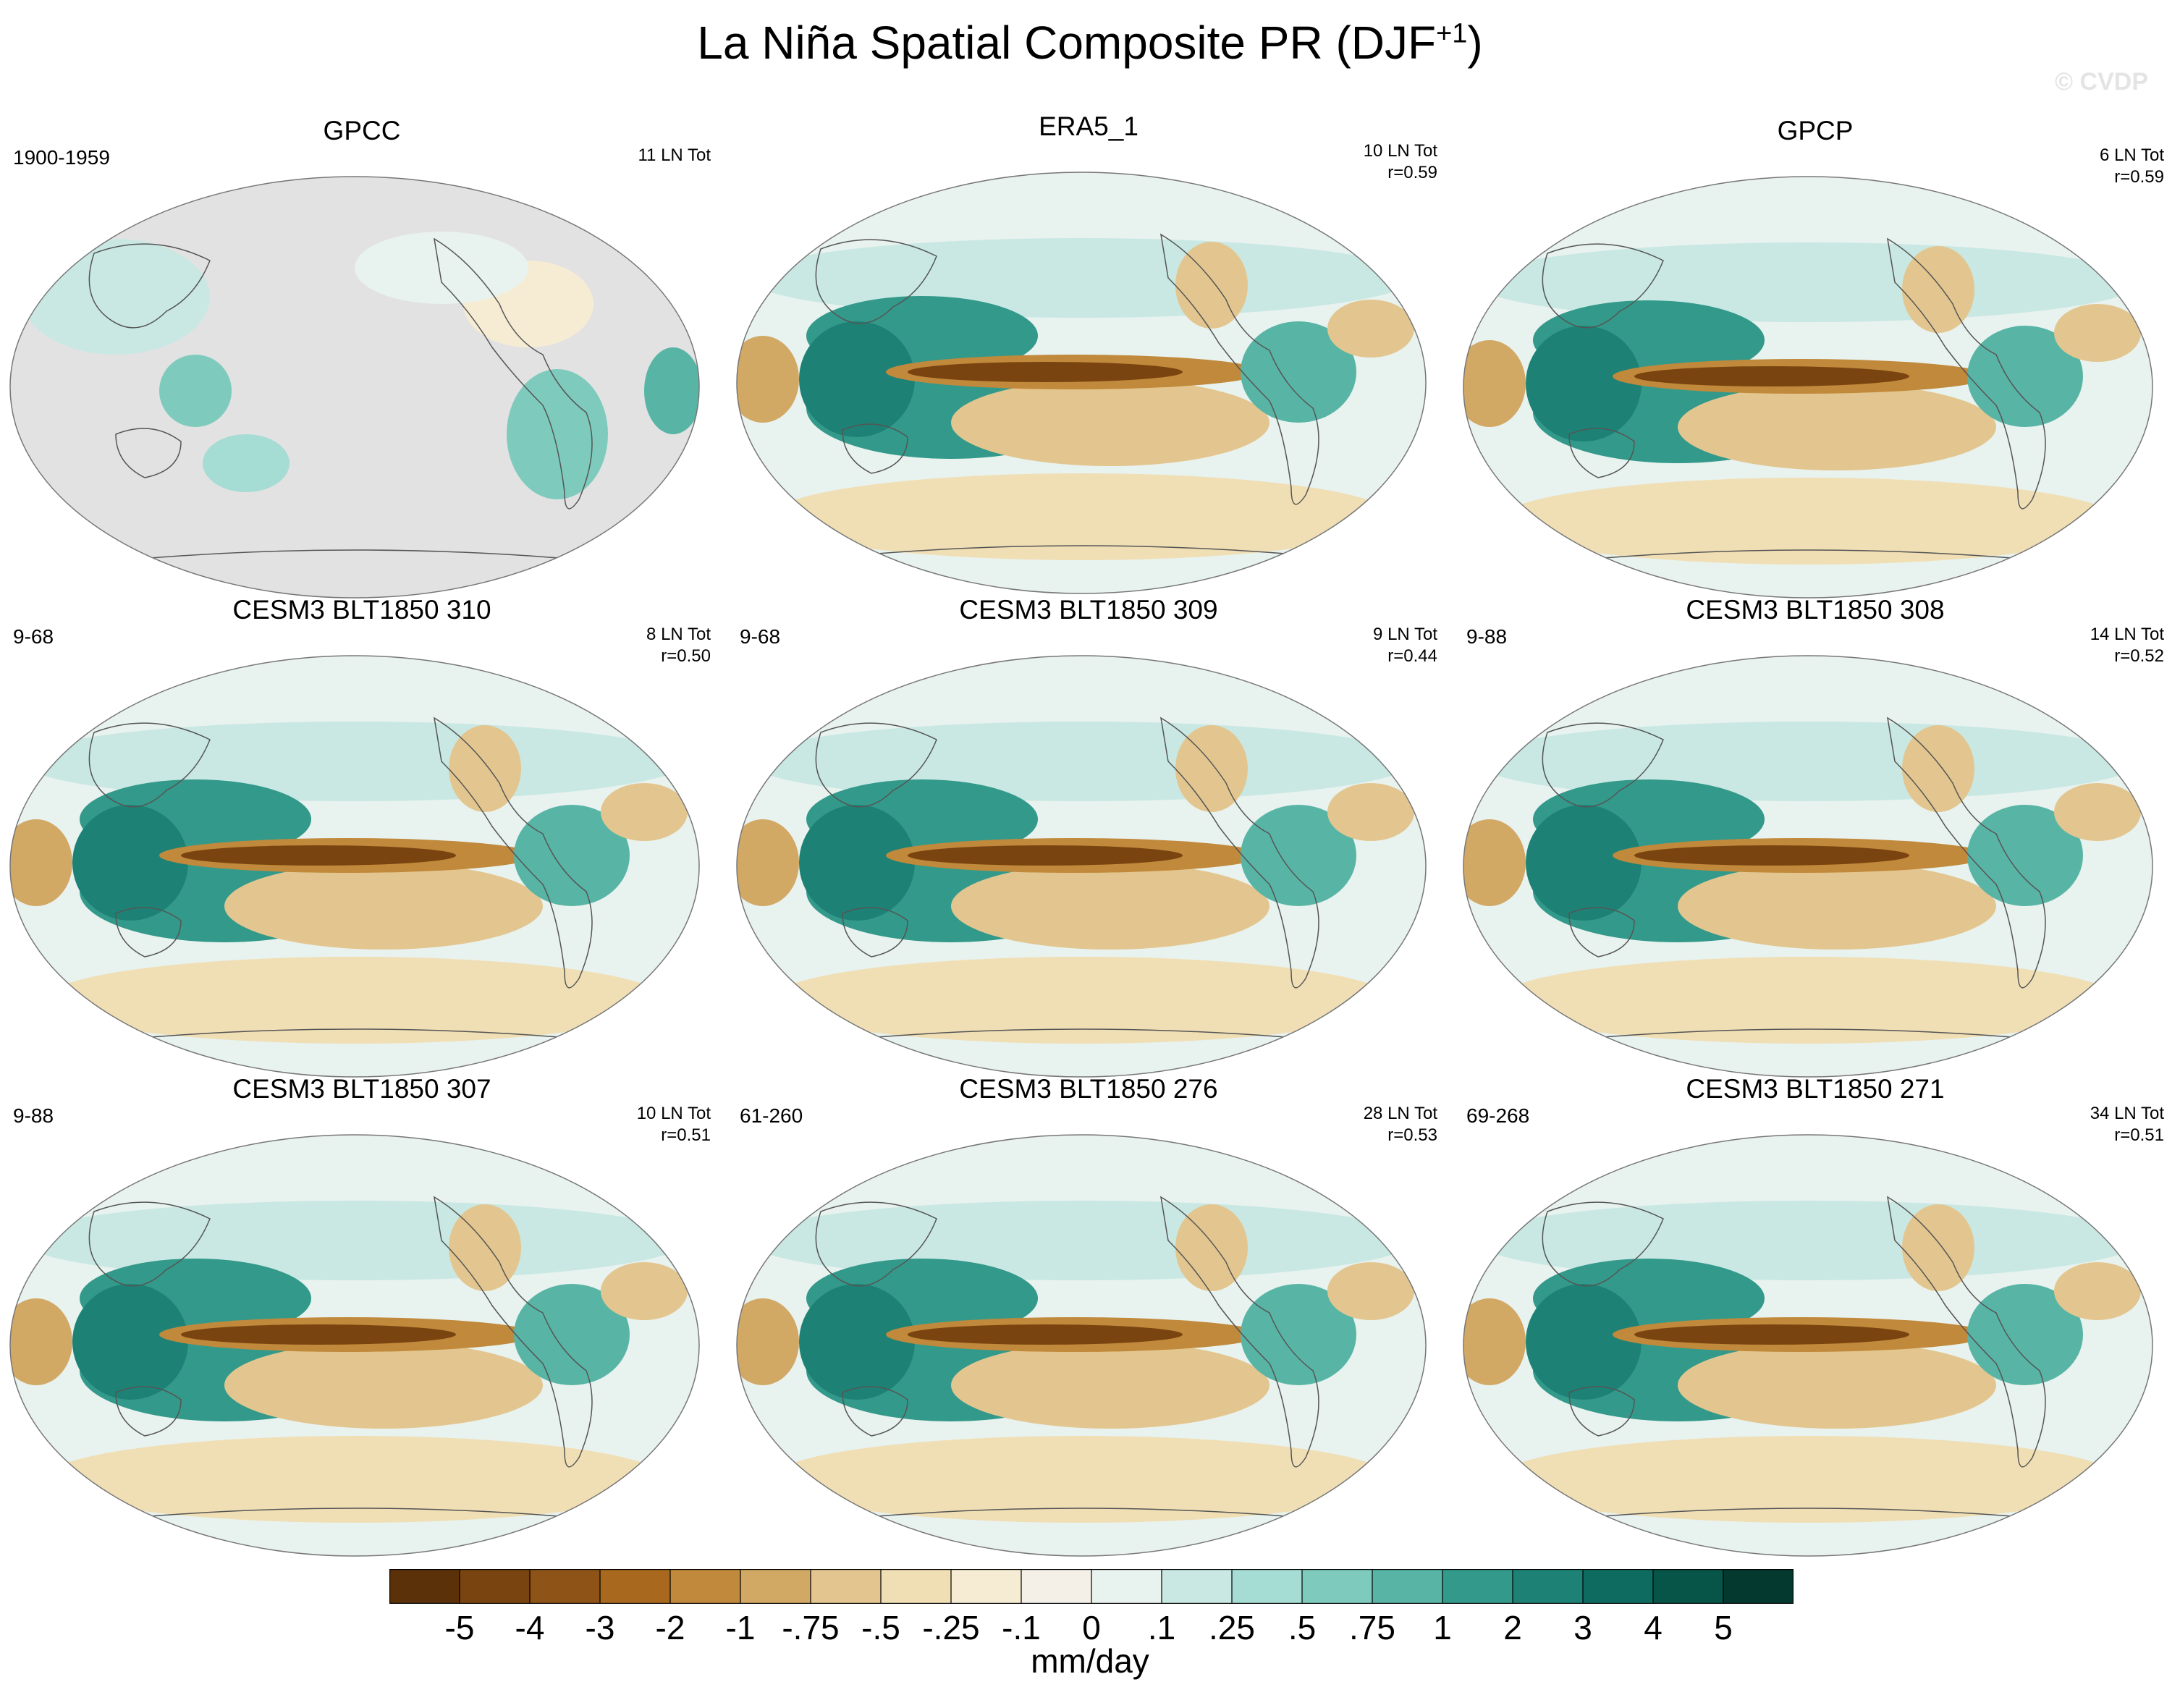 The height and width of the screenshot is (1708, 2180). I want to click on figure-title: La Niña Spatial Composite PR (DJF+1), so click(1090, 43).